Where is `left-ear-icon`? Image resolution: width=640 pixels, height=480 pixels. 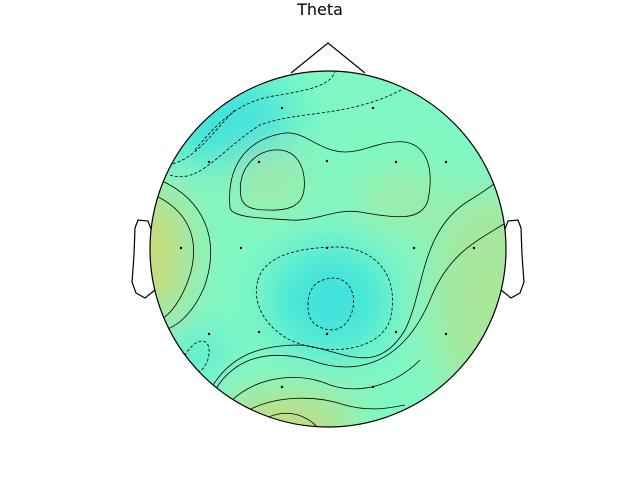 left-ear-icon is located at coordinates (143, 259).